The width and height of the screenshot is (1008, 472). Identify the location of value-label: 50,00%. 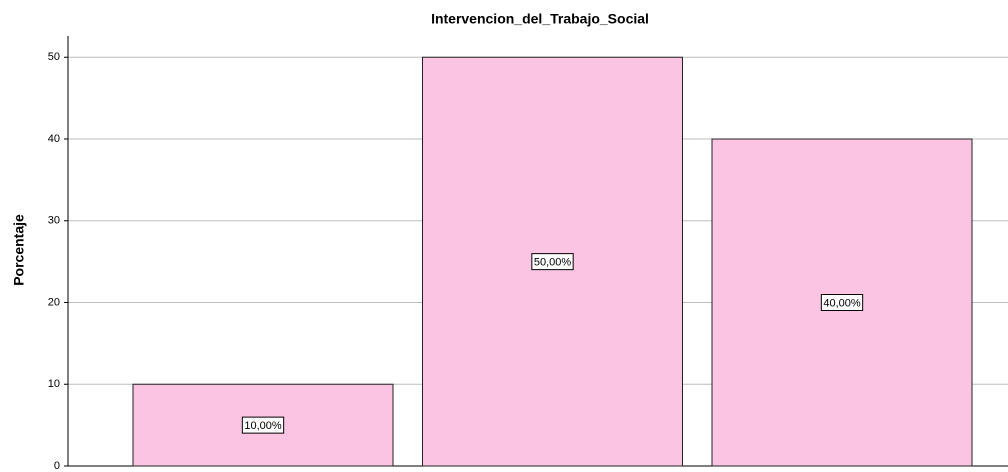
(553, 263).